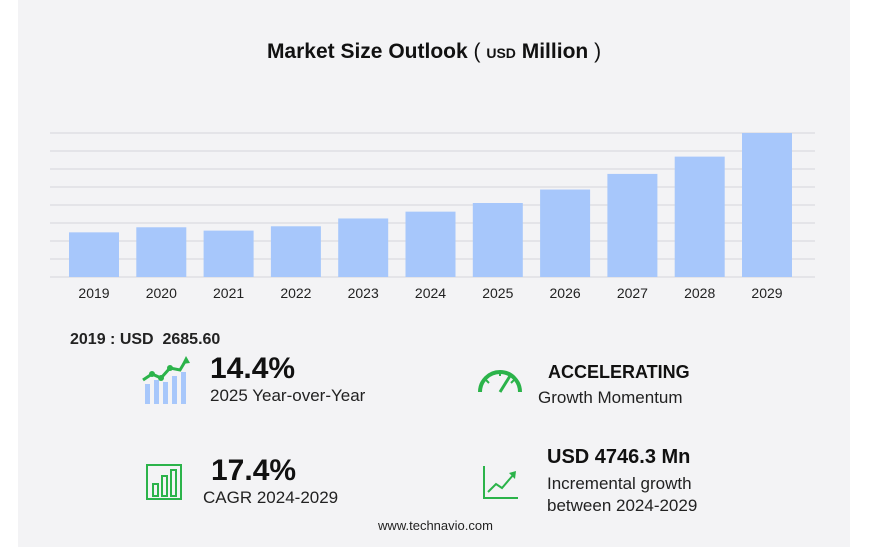 The width and height of the screenshot is (871, 547). What do you see at coordinates (497, 293) in the screenshot?
I see `x-tick-label-2025: 2025` at bounding box center [497, 293].